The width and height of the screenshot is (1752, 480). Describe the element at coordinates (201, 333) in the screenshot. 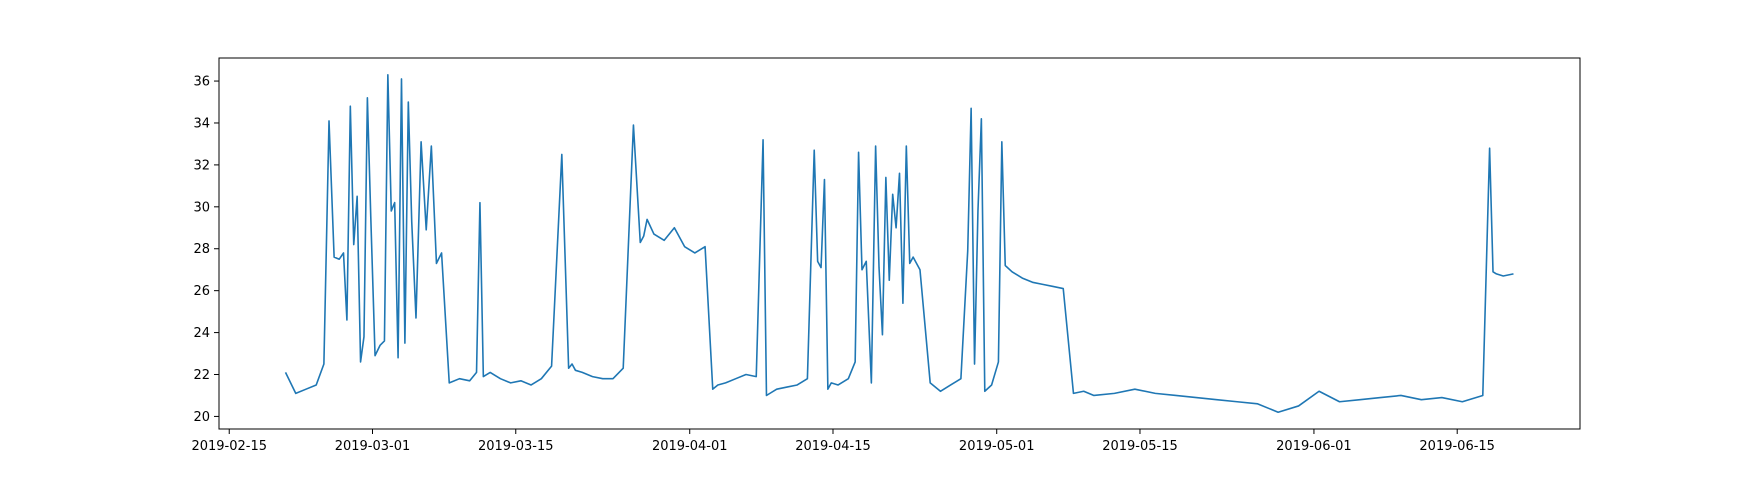

I see `y-tick-label: 24` at that location.